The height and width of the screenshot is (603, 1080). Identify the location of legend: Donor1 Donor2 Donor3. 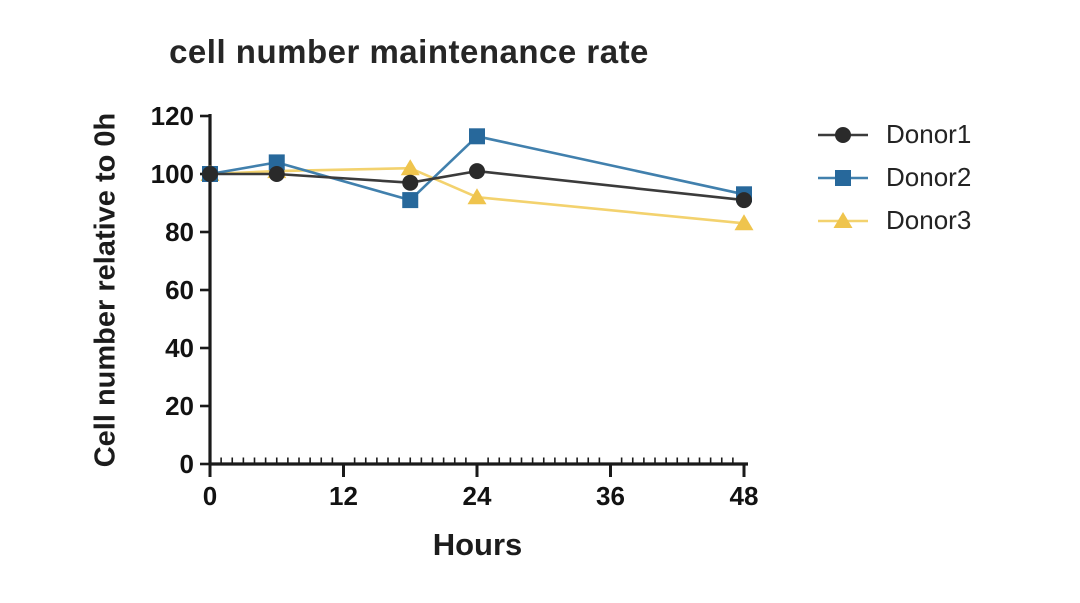
(893, 177).